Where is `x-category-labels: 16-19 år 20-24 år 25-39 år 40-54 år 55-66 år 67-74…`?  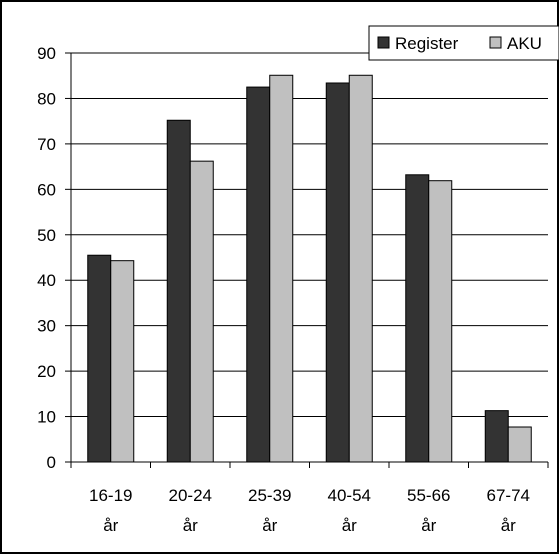
x-category-labels: 16-19 år 20-24 år 25-39 år 40-54 år 55-66 år 67-74… is located at coordinates (309, 510).